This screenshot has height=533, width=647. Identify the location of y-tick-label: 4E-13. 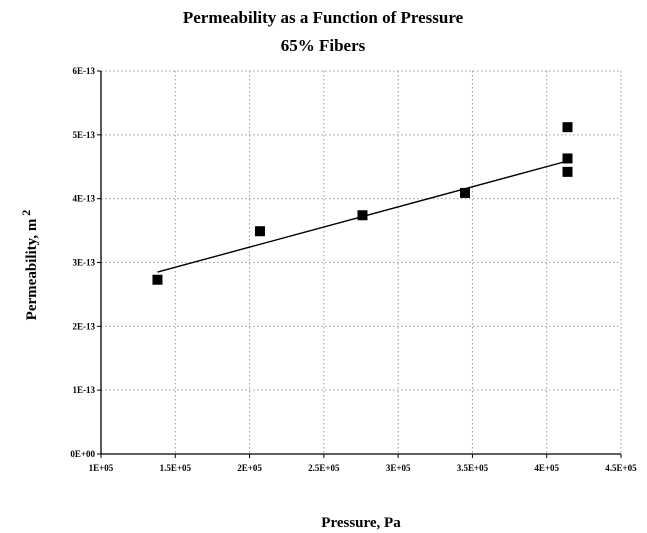
(84, 199).